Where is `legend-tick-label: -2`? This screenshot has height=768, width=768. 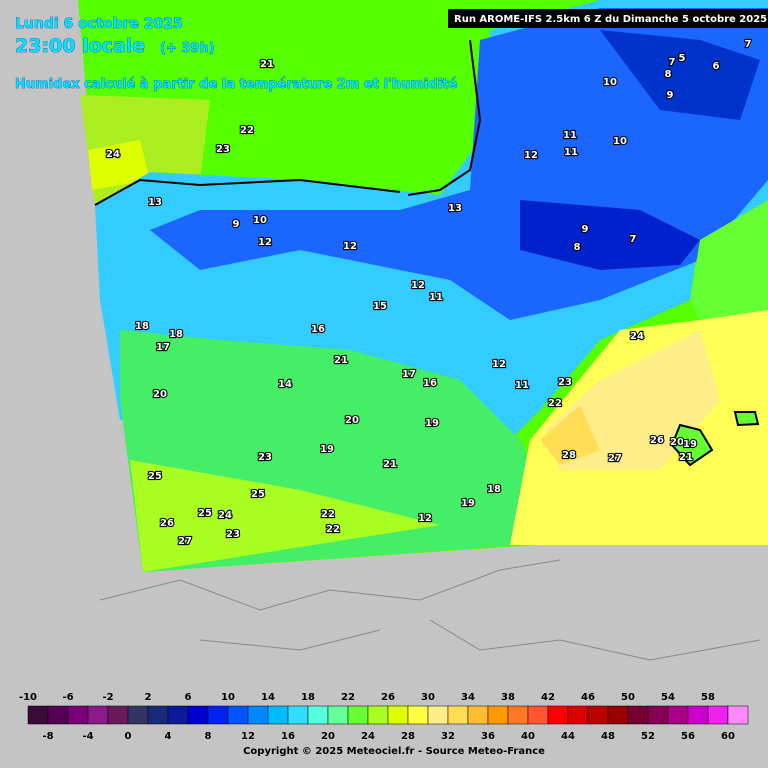 legend-tick-label: -2 is located at coordinates (107, 697).